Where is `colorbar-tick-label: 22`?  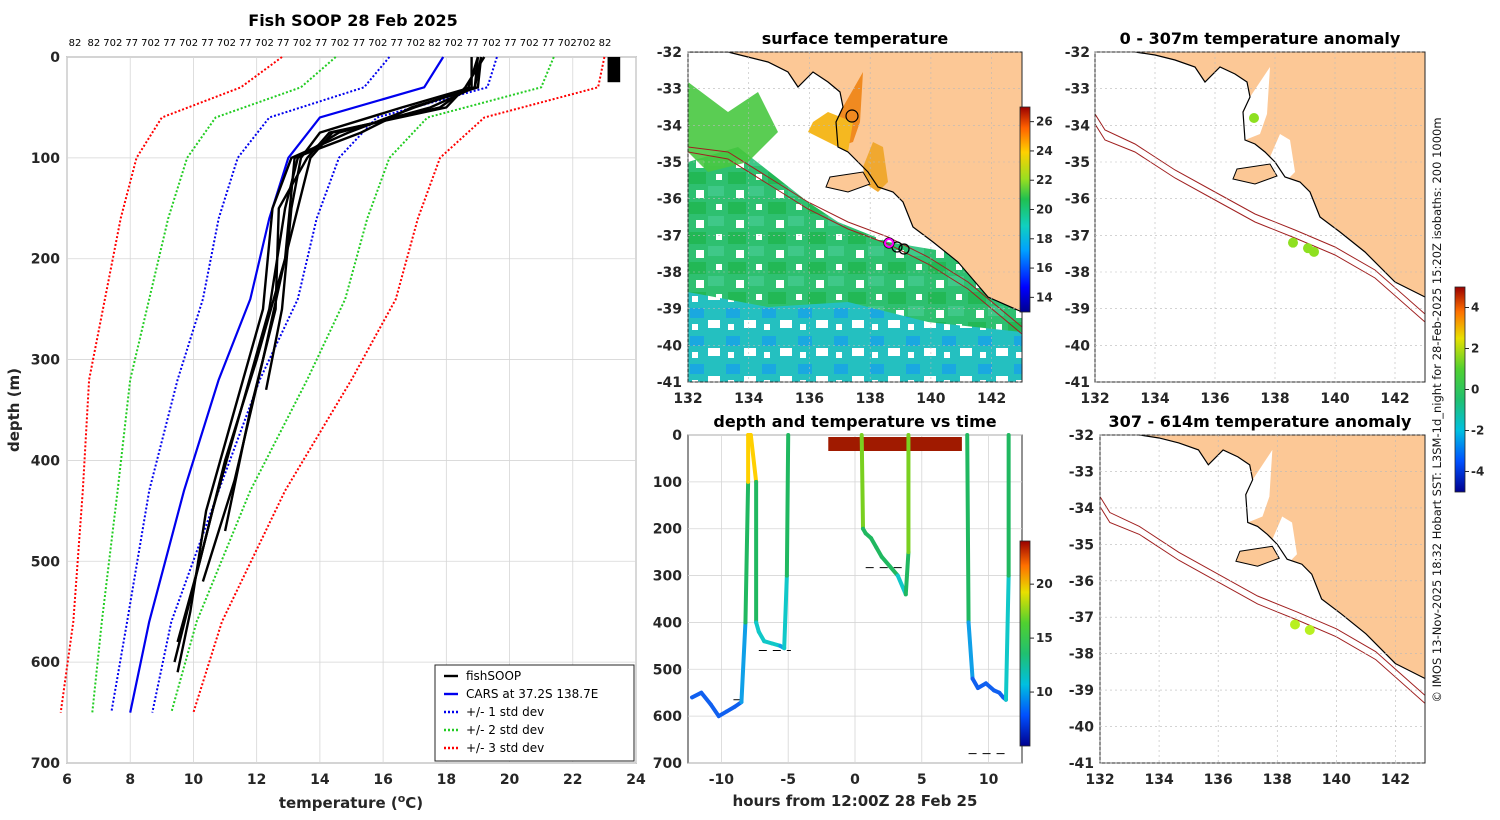
colorbar-tick-label: 22 is located at coordinates (1044, 180).